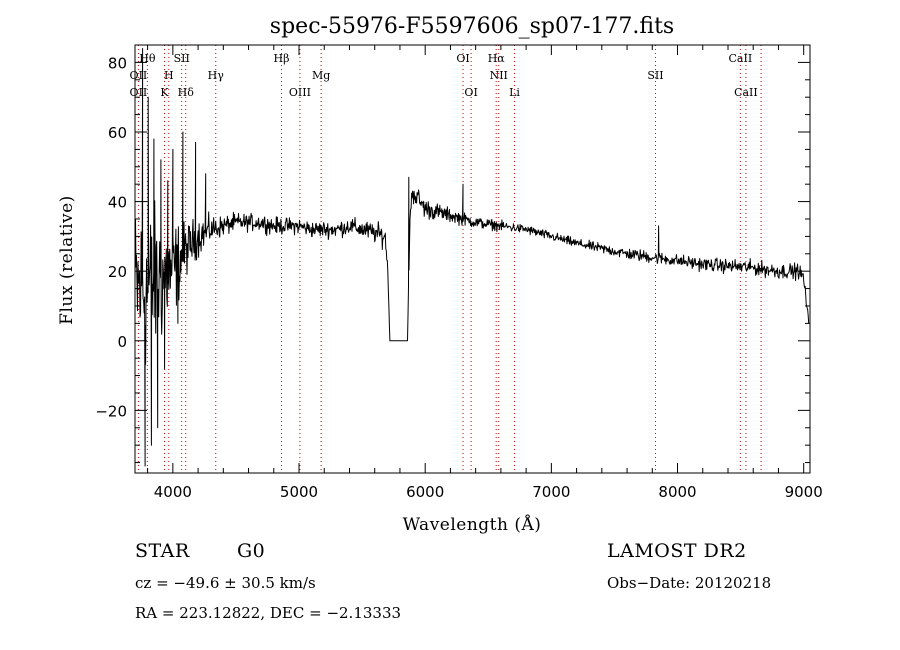  Describe the element at coordinates (282, 58) in the screenshot. I see `marker-label: Hβ` at that location.